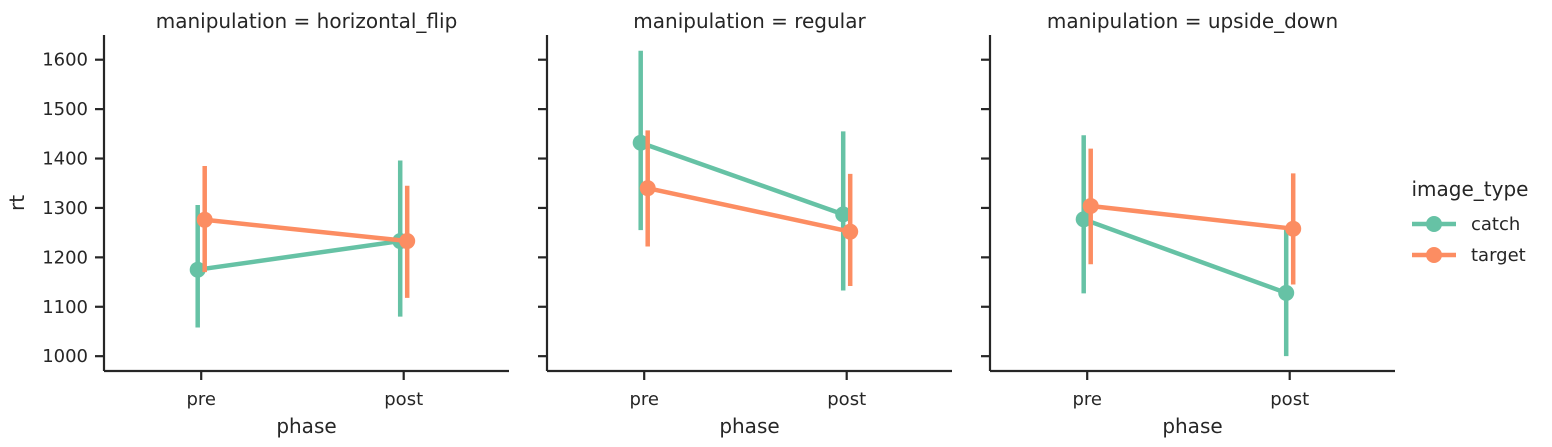  What do you see at coordinates (65, 60) in the screenshot?
I see `y-tick-label: 1600` at bounding box center [65, 60].